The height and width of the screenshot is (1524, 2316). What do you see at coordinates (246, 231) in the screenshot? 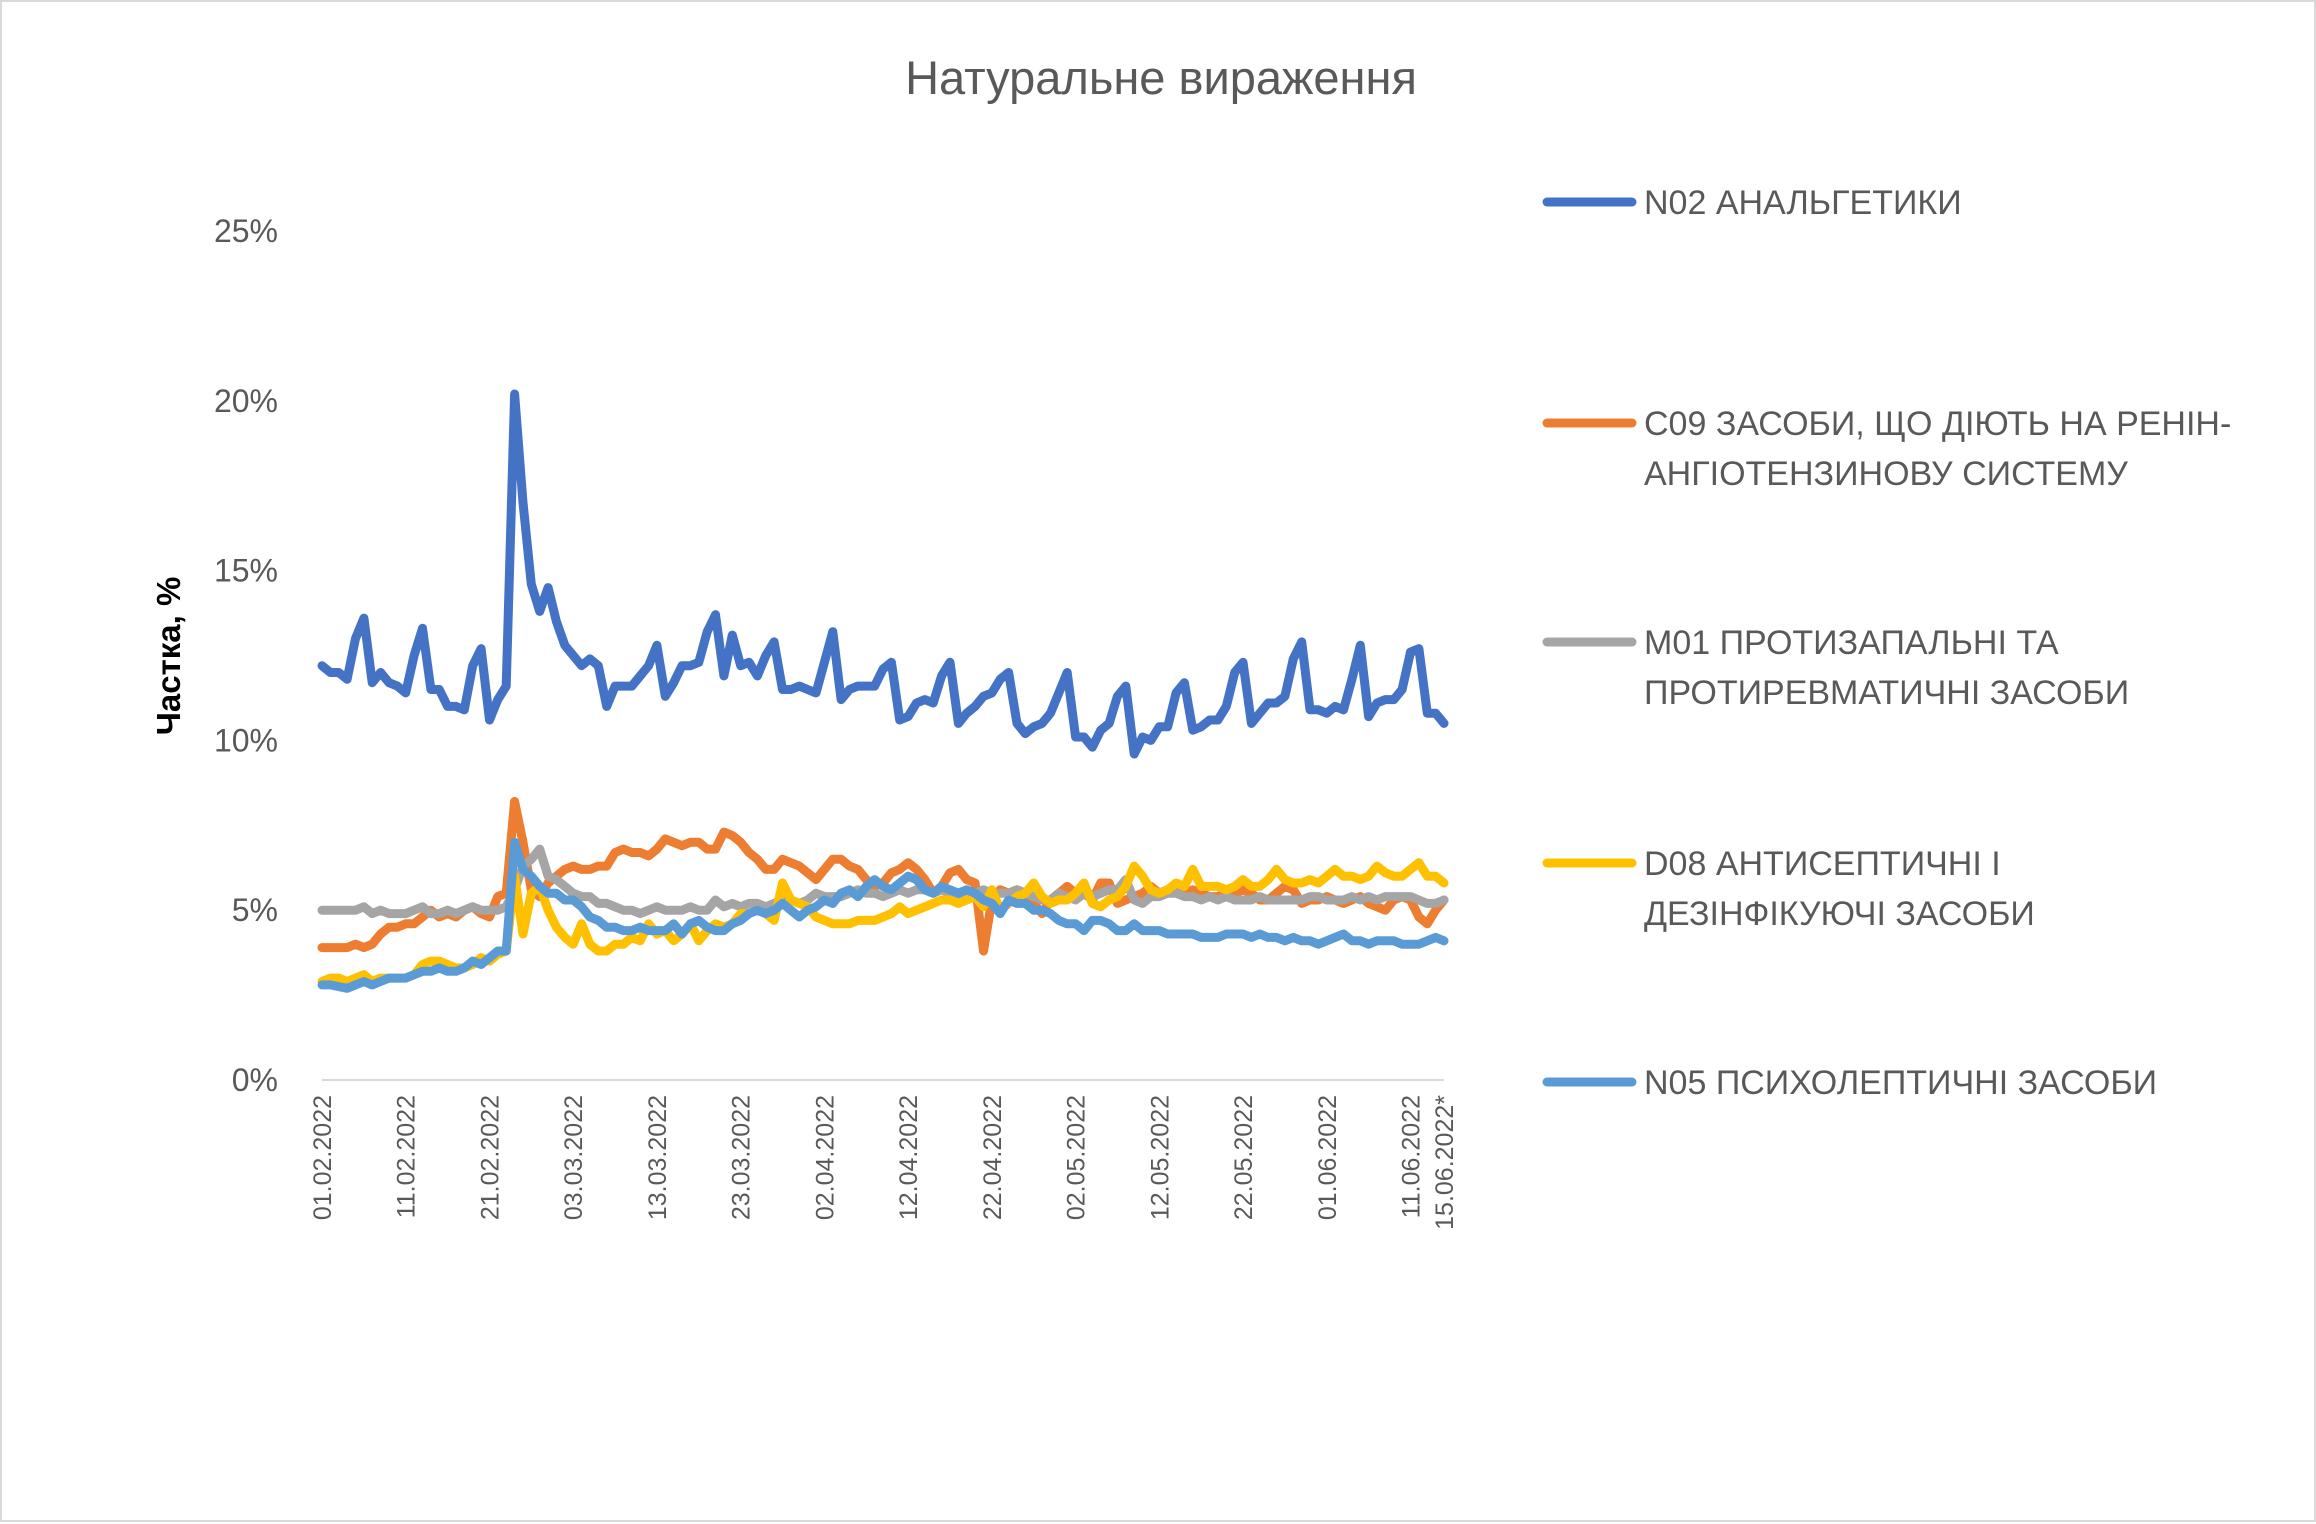
I see `y-tick-label: 25%` at bounding box center [246, 231].